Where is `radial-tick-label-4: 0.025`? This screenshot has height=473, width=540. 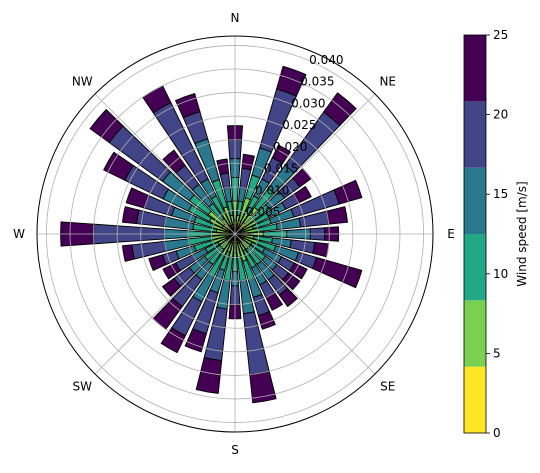 radial-tick-label-4: 0.025 is located at coordinates (299, 125).